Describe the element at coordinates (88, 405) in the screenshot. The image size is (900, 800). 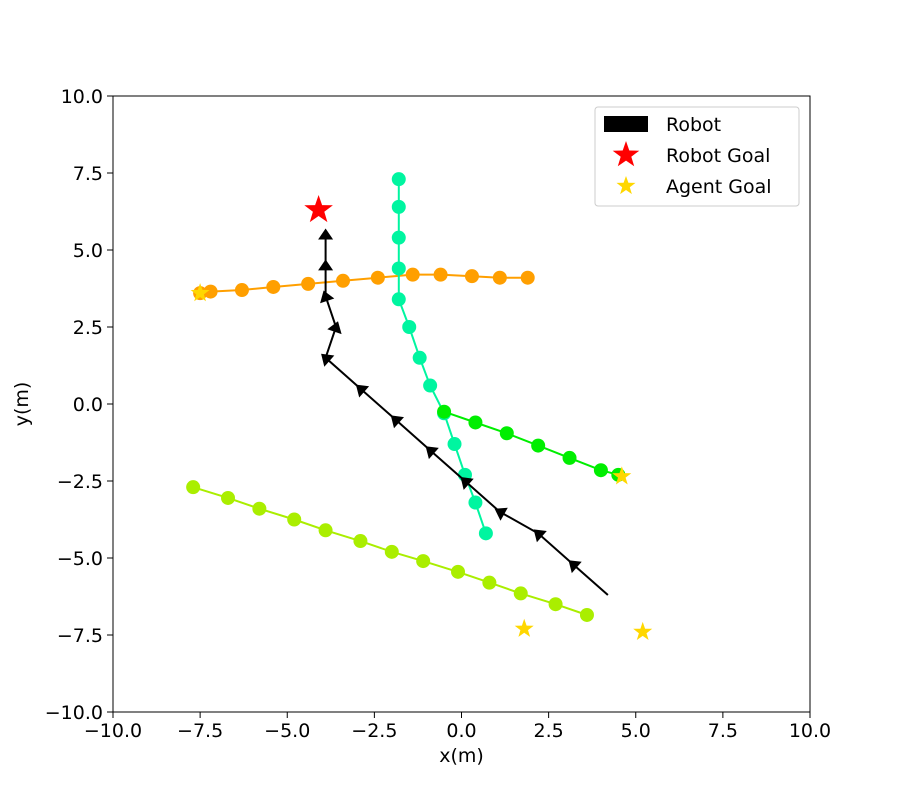
I see `y-tick-label: 0.0` at that location.